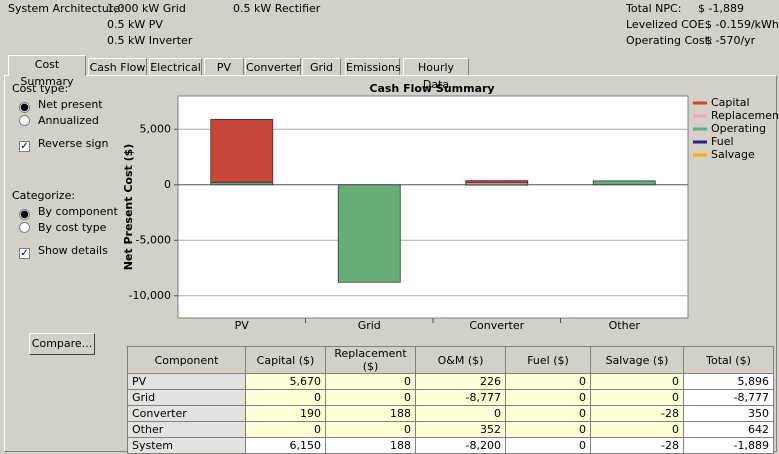  Describe the element at coordinates (47, 71) in the screenshot. I see `tab: Cost Summary` at that location.